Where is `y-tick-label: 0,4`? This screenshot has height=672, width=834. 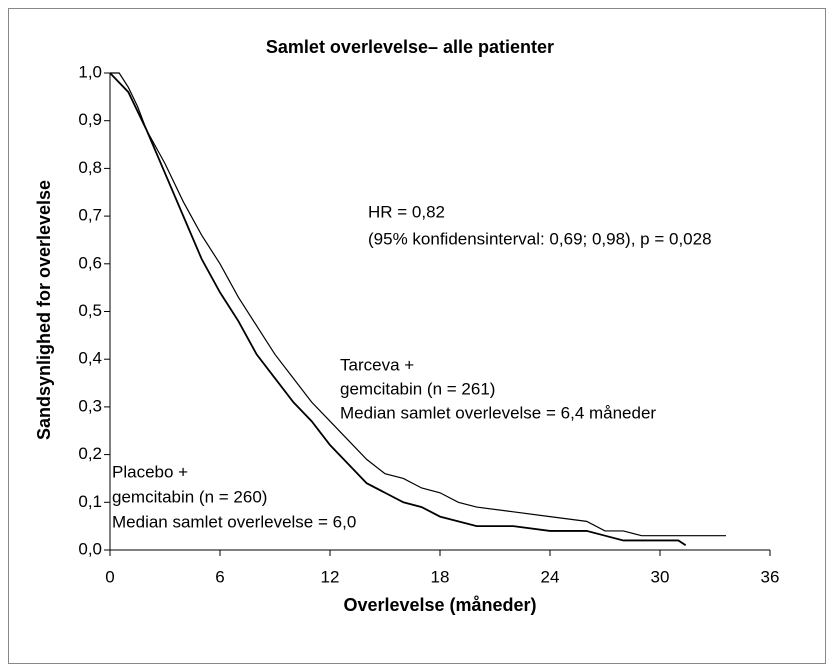 y-tick-label: 0,4 is located at coordinates (90, 358).